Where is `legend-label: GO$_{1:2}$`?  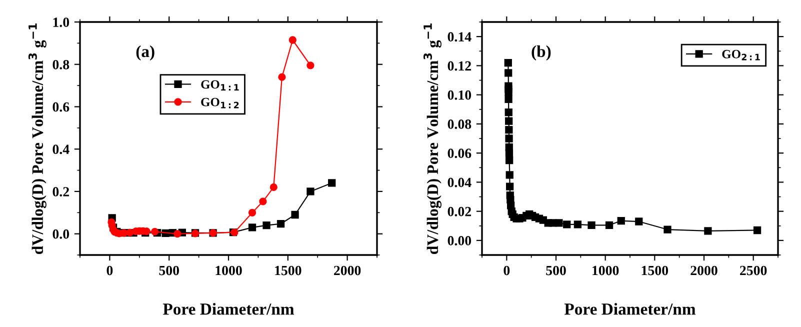
legend-label: GO$_{1:2}$ is located at coordinates (220, 103).